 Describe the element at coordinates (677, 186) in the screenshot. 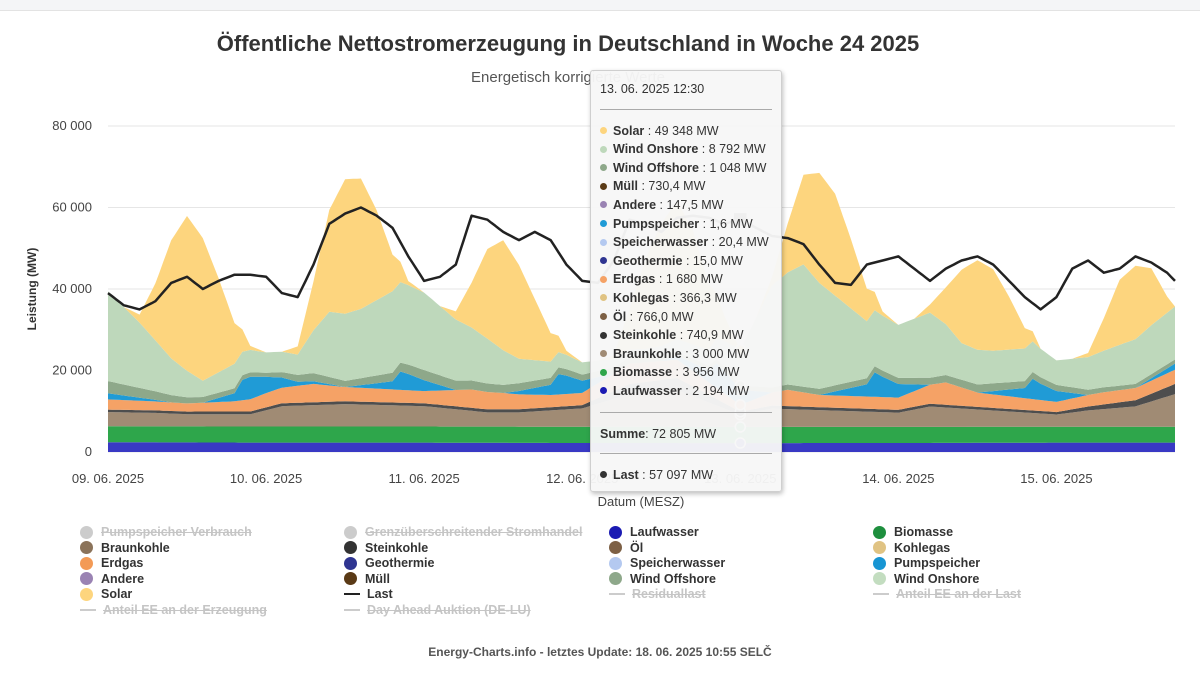

I see `tooltip-series-value: 730,4 MW` at that location.